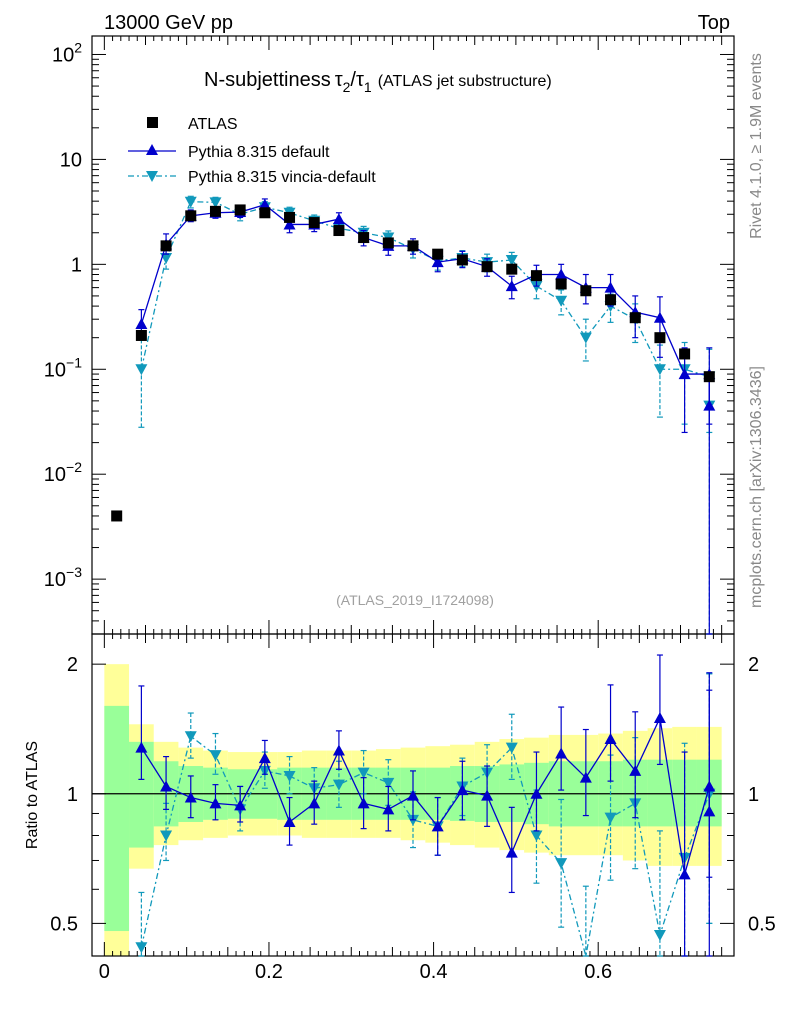  Describe the element at coordinates (360, 80) in the screenshot. I see `title-tau-1: τ` at that location.